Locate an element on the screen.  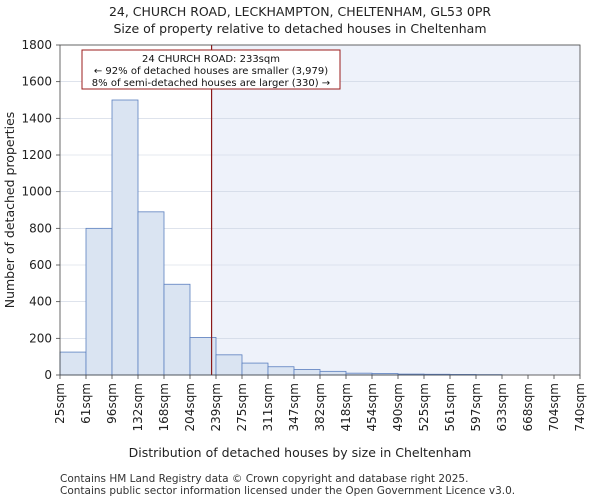
annotation-title: 24 CHURCH ROAD: 233sqm is located at coordinates (211, 59).